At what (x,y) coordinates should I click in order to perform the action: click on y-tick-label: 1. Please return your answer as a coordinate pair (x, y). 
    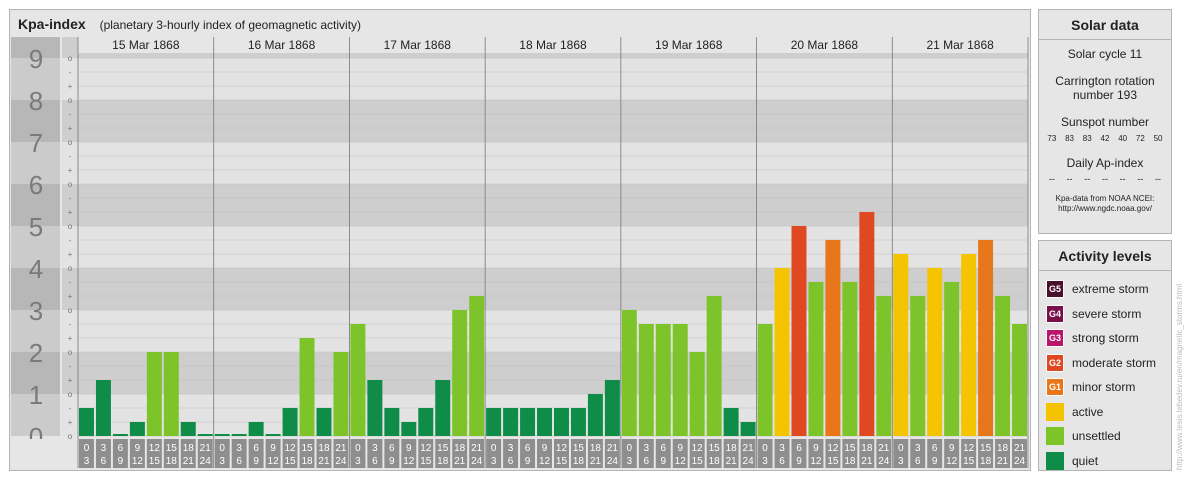
    Looking at the image, I should click on (36, 395).